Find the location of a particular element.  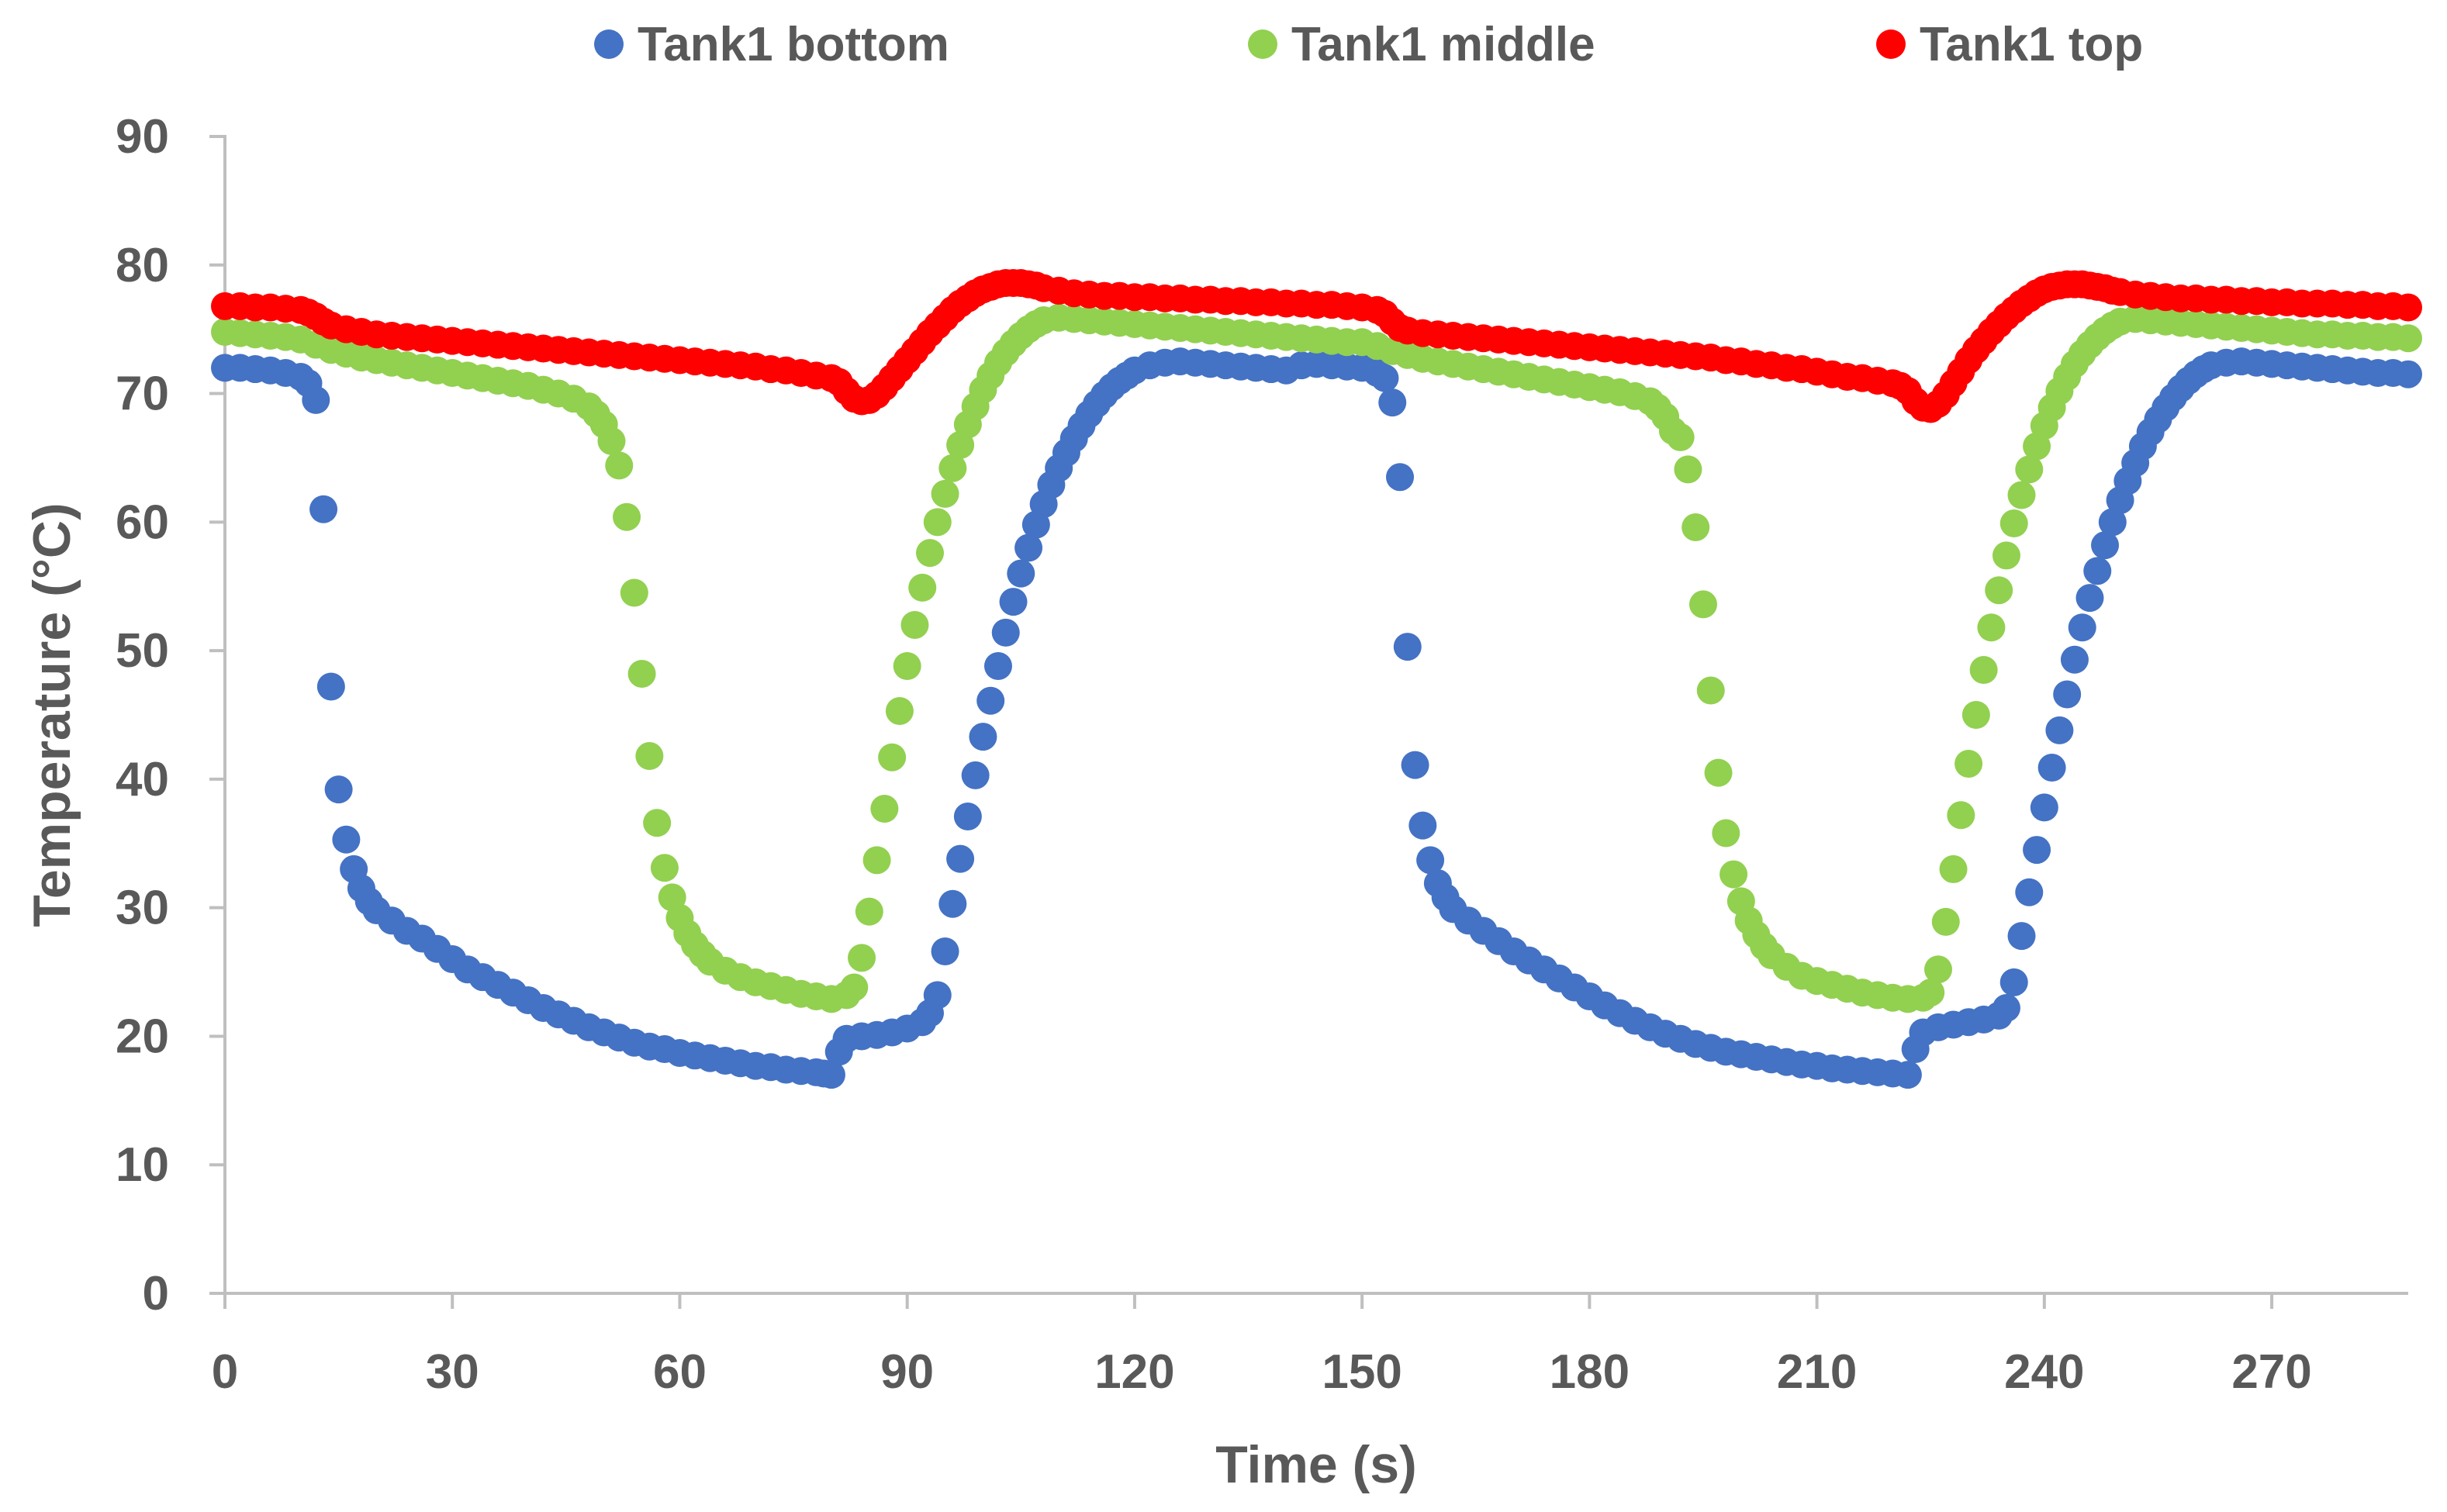

legend-label: Tank1 top is located at coordinates (2032, 44).